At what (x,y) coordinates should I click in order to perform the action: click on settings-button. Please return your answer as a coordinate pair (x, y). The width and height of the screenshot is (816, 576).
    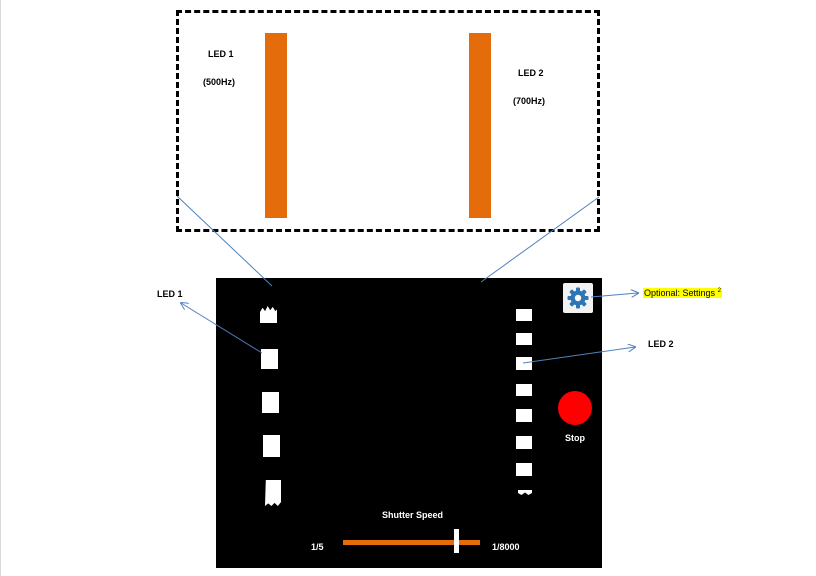
    Looking at the image, I should click on (578, 298).